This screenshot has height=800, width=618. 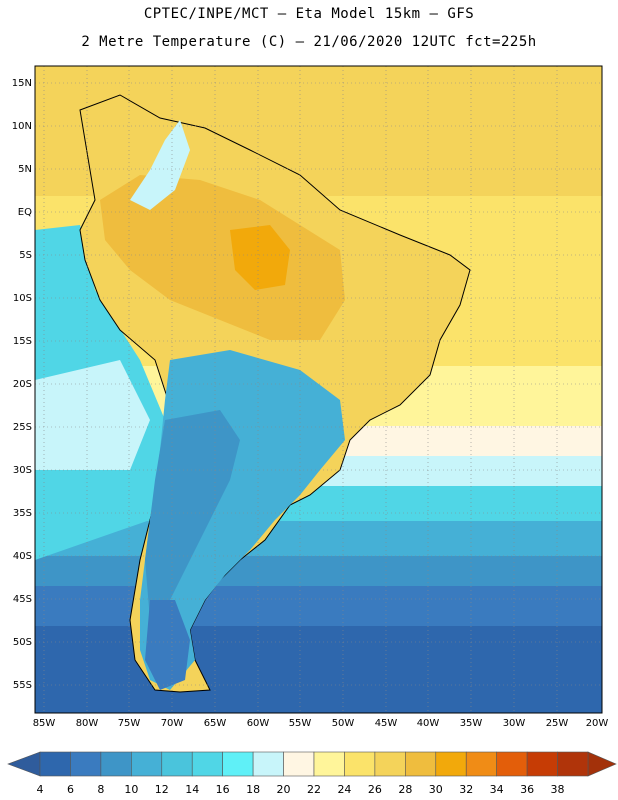 What do you see at coordinates (44, 723) in the screenshot?
I see `lon-label: 85W` at bounding box center [44, 723].